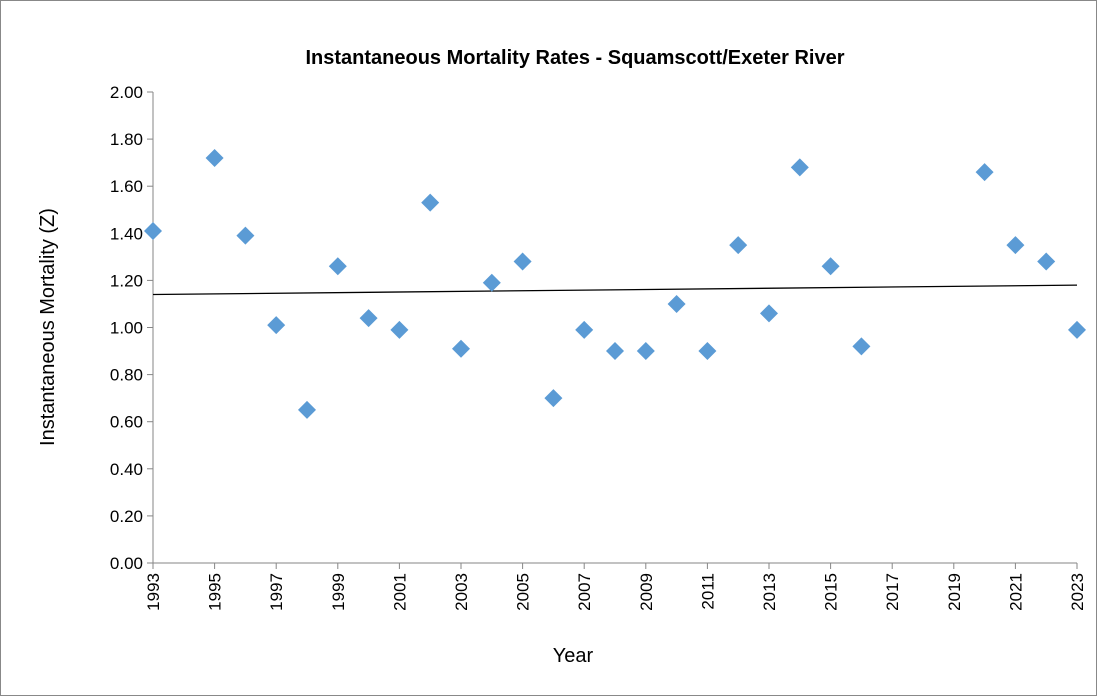  Describe the element at coordinates (523, 592) in the screenshot. I see `x-tick-label: 2005` at that location.